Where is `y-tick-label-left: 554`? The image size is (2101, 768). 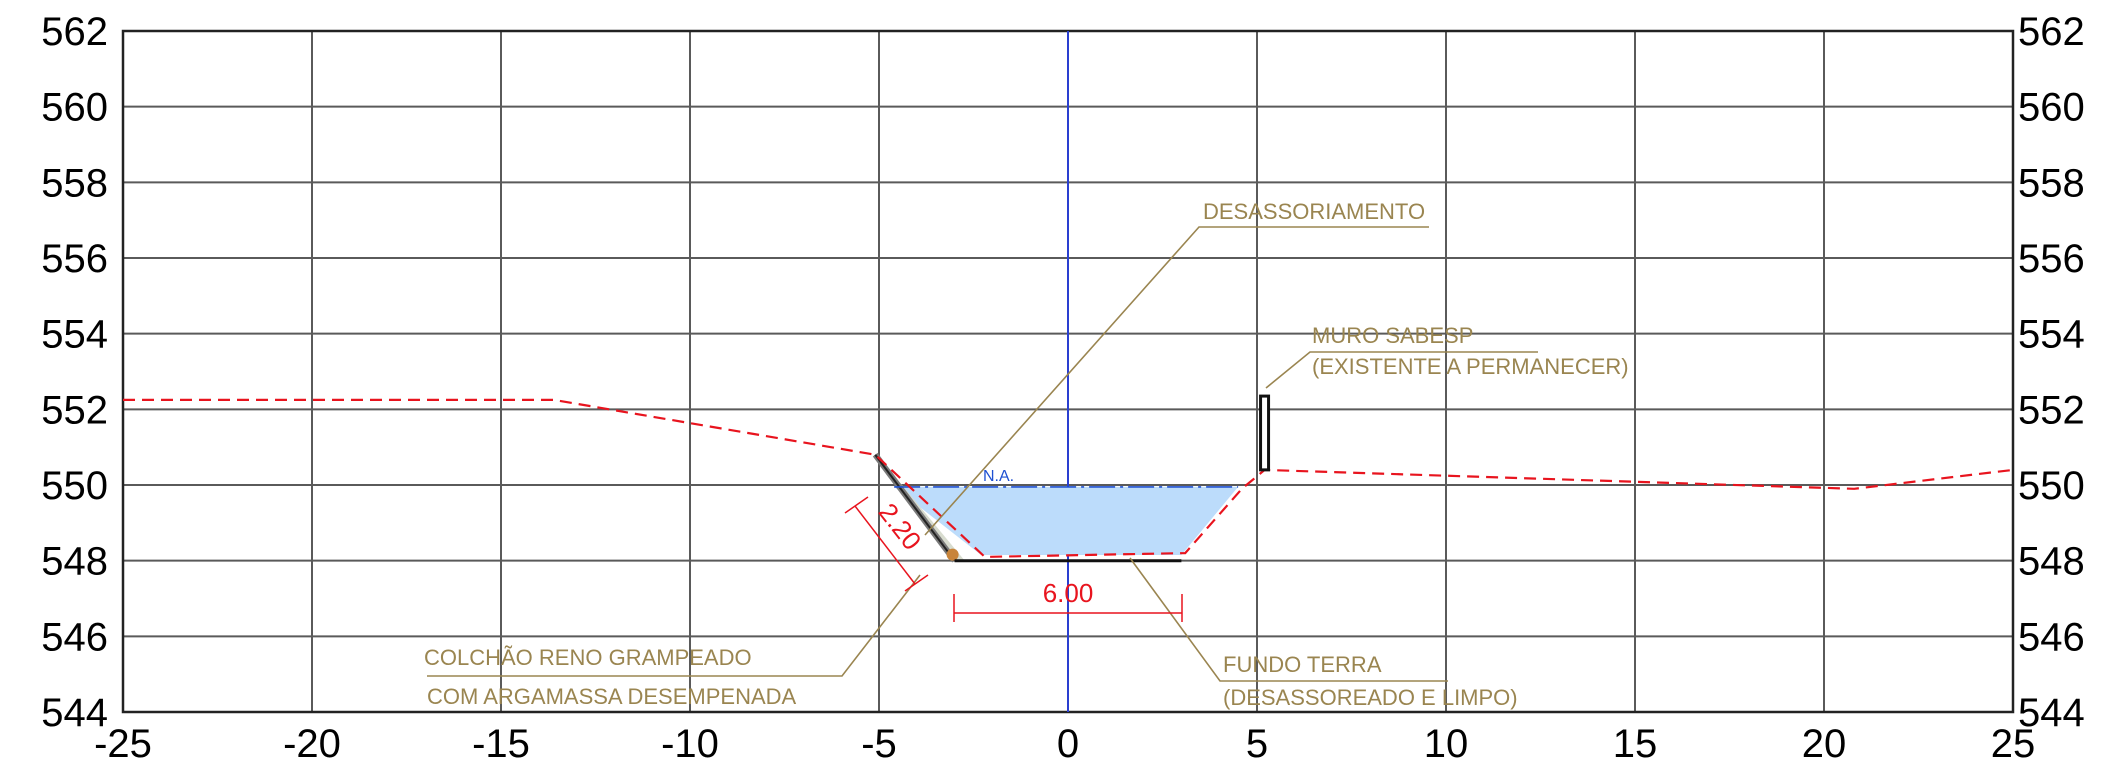
y-tick-label-left: 554 is located at coordinates (74, 335).